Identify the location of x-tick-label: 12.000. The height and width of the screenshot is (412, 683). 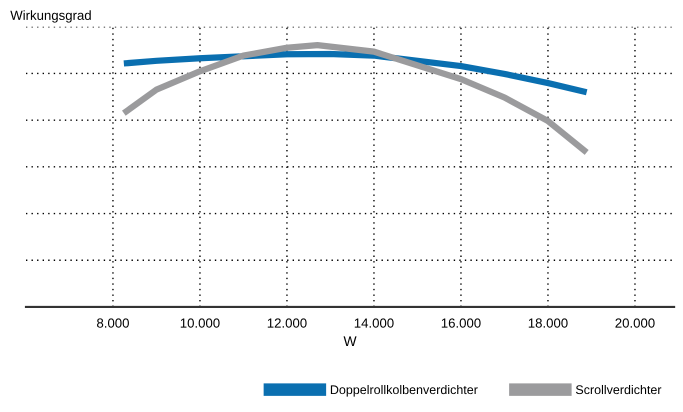
(287, 323).